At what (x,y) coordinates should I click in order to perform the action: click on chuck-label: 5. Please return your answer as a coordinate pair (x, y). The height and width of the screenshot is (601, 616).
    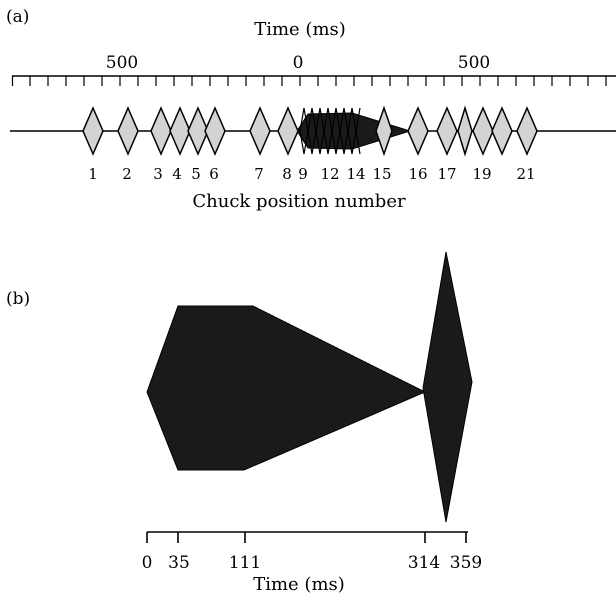
    Looking at the image, I should click on (196, 174).